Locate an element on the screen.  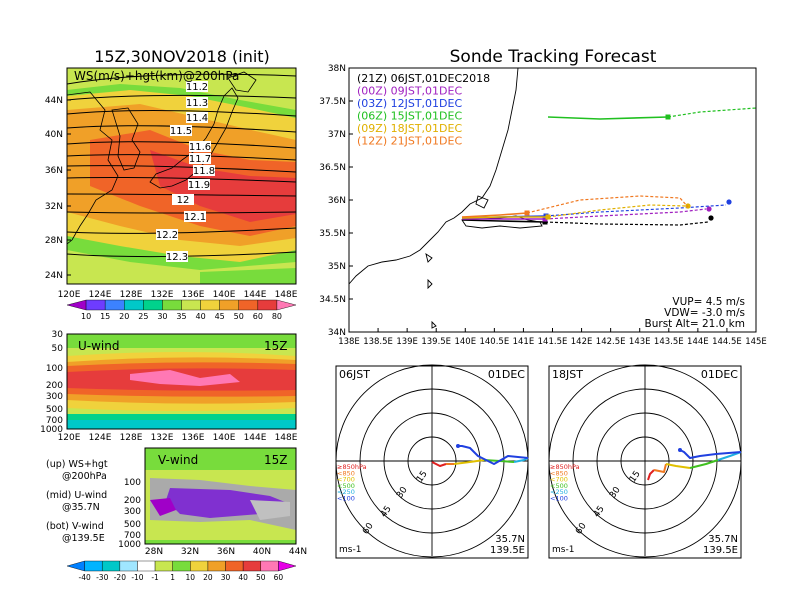
vwind-colorbar-label: -40 is located at coordinates (84, 577).